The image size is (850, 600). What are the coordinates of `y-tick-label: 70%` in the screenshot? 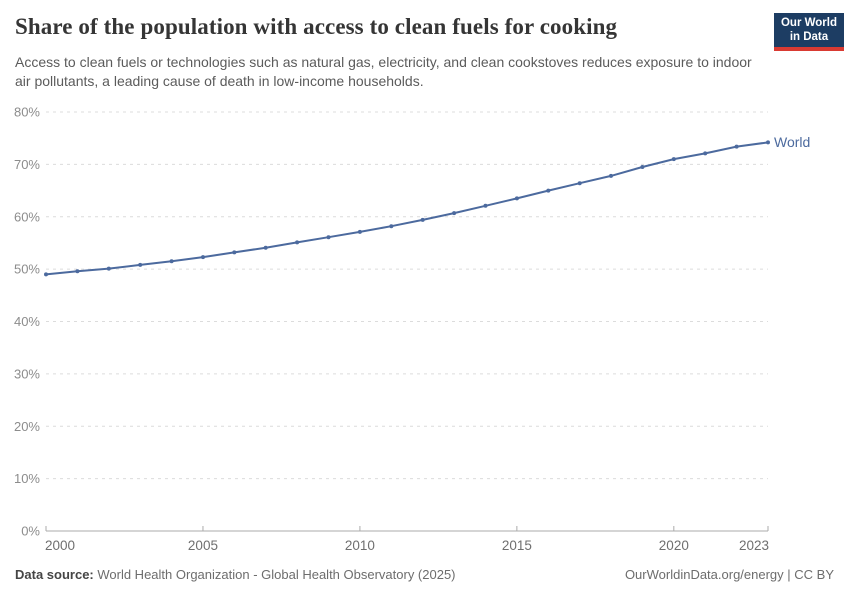 It's located at (27, 164).